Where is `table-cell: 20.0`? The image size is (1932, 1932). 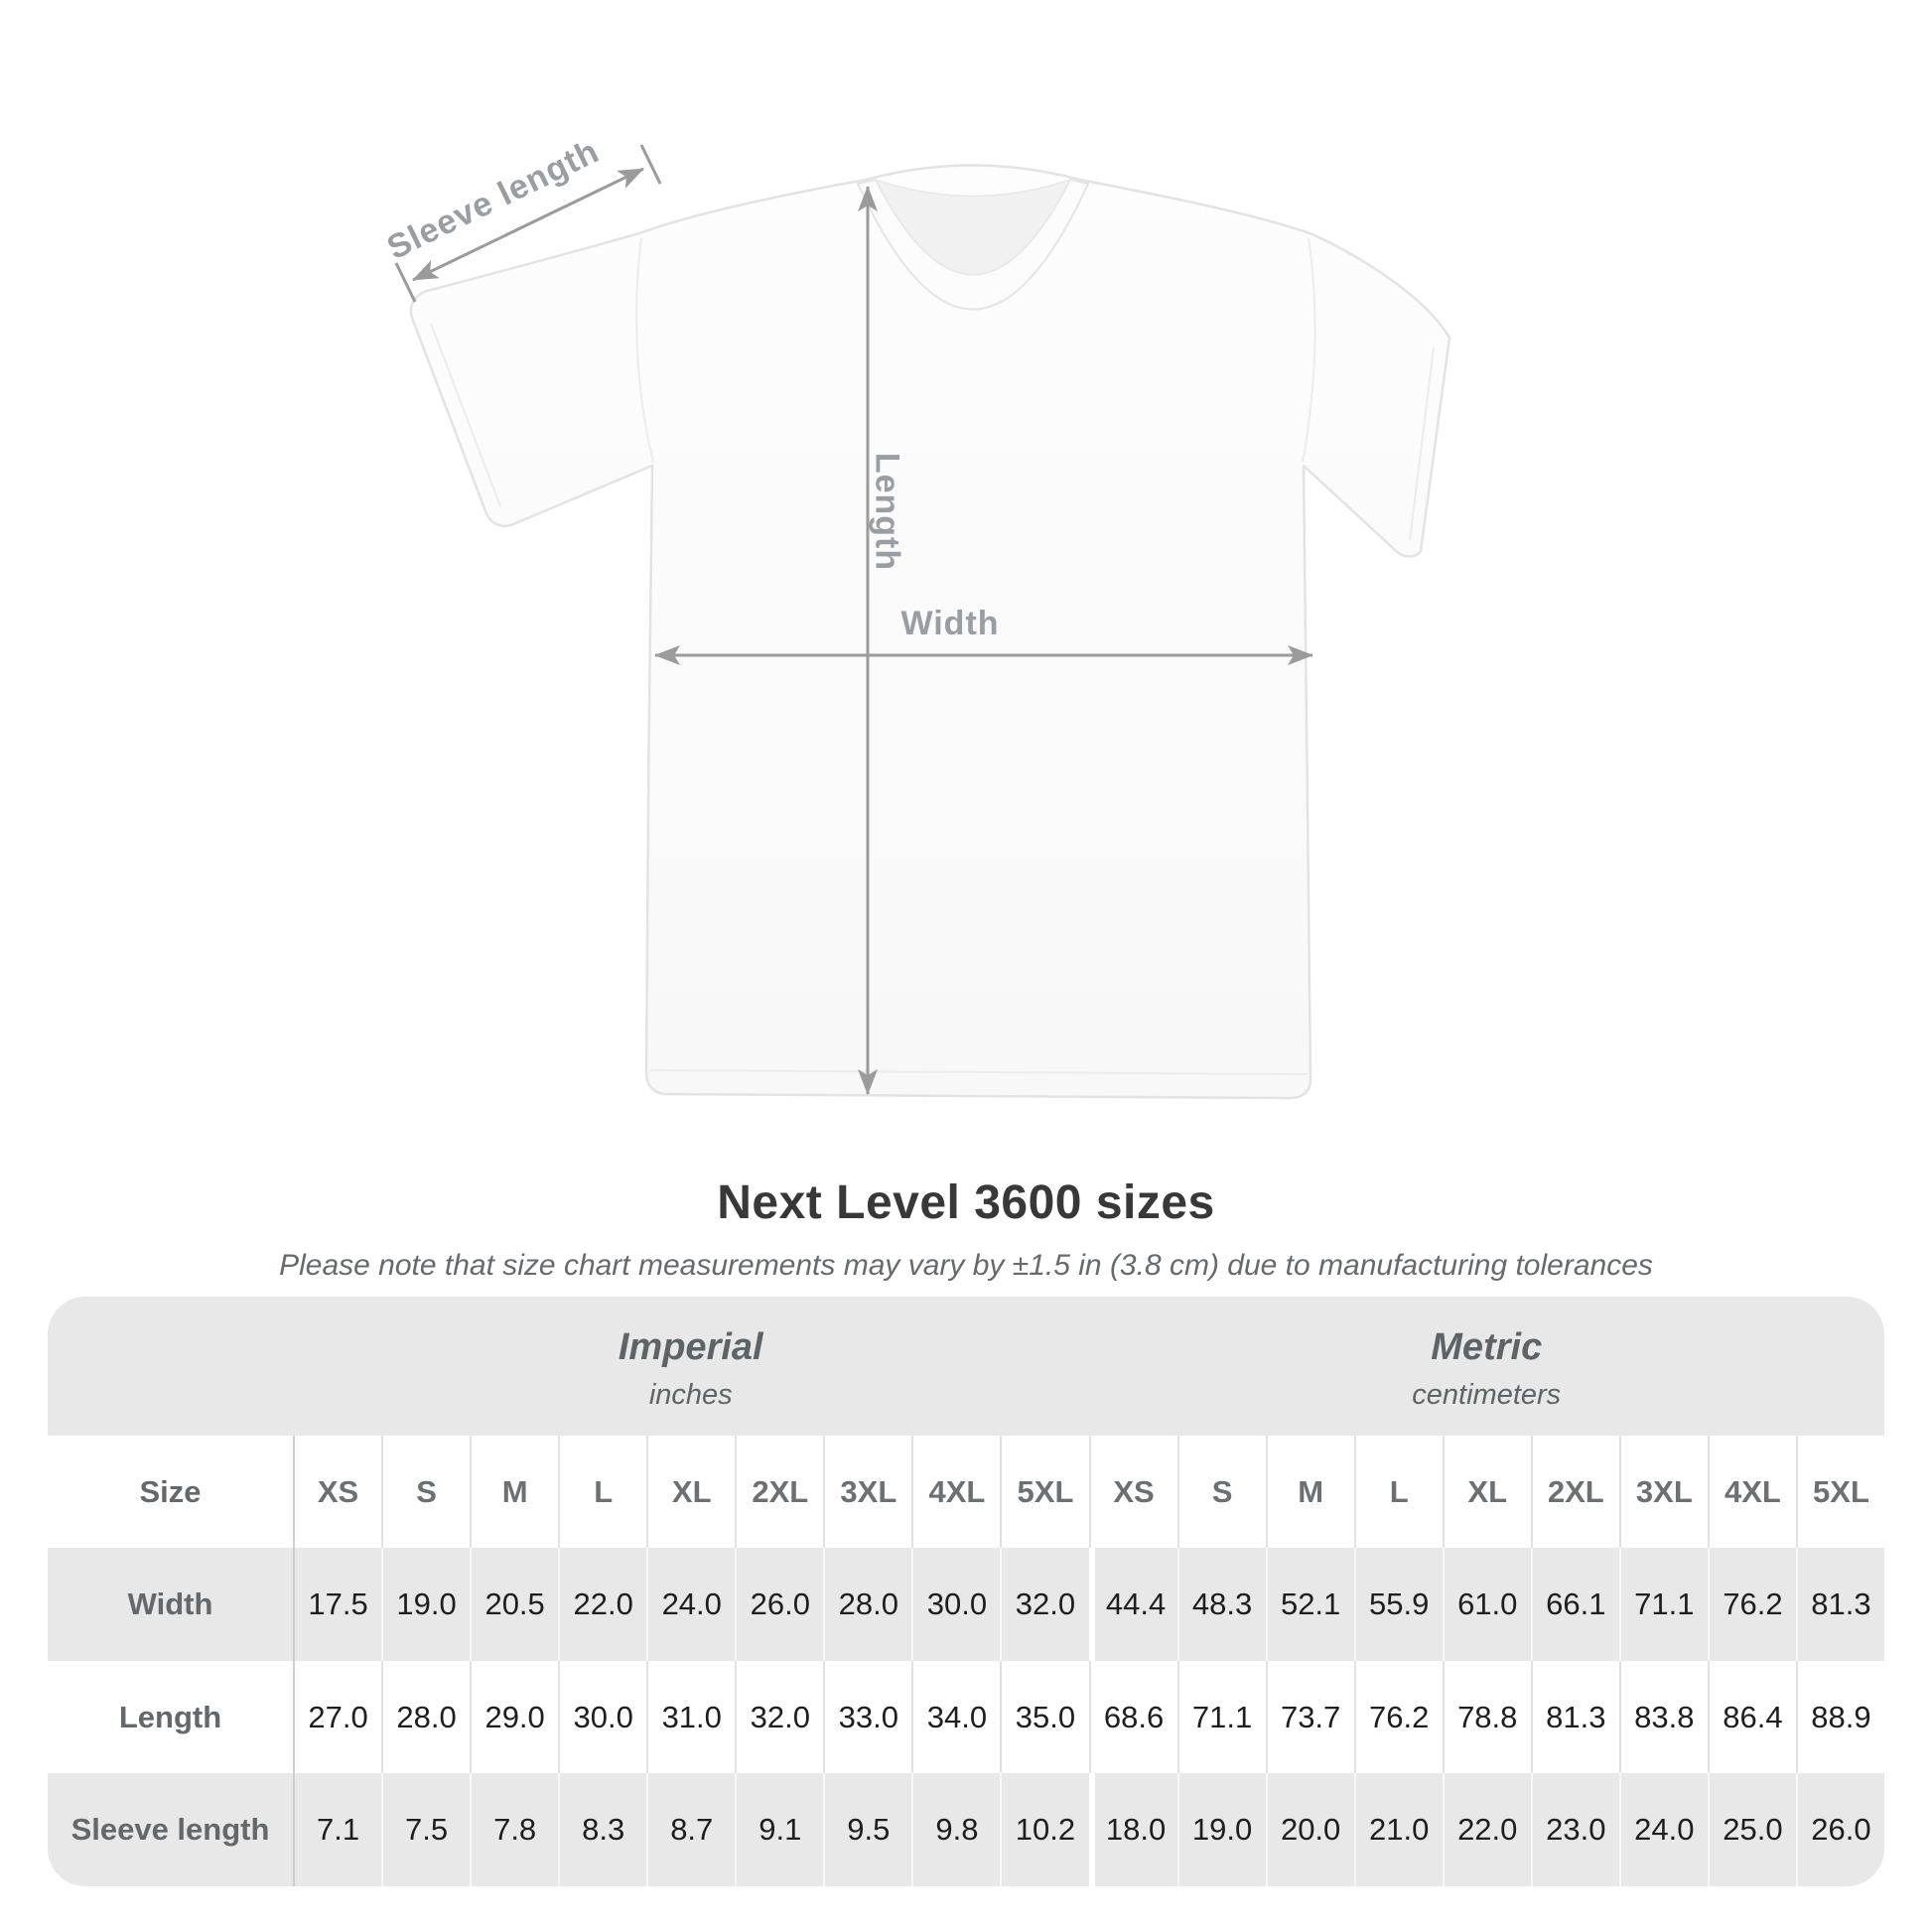
table-cell: 20.0 is located at coordinates (1310, 1830).